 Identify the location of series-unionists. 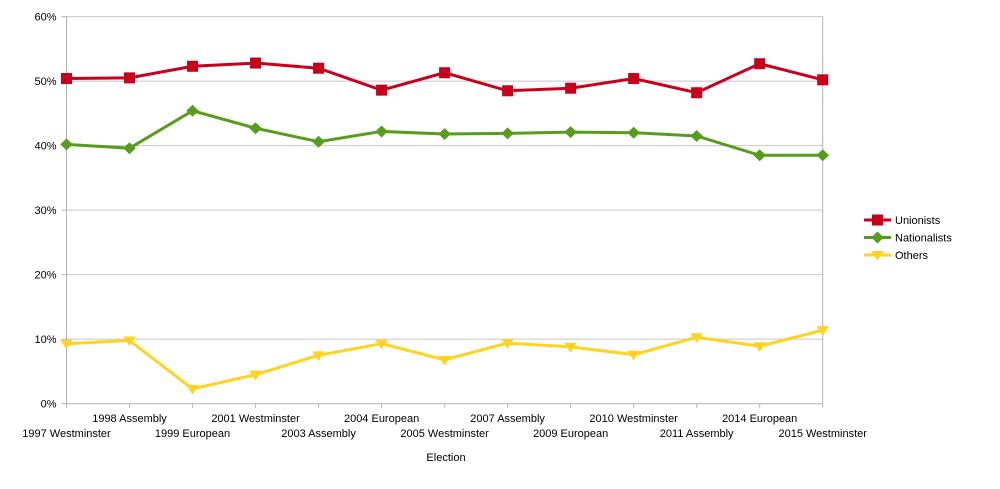
(445, 78).